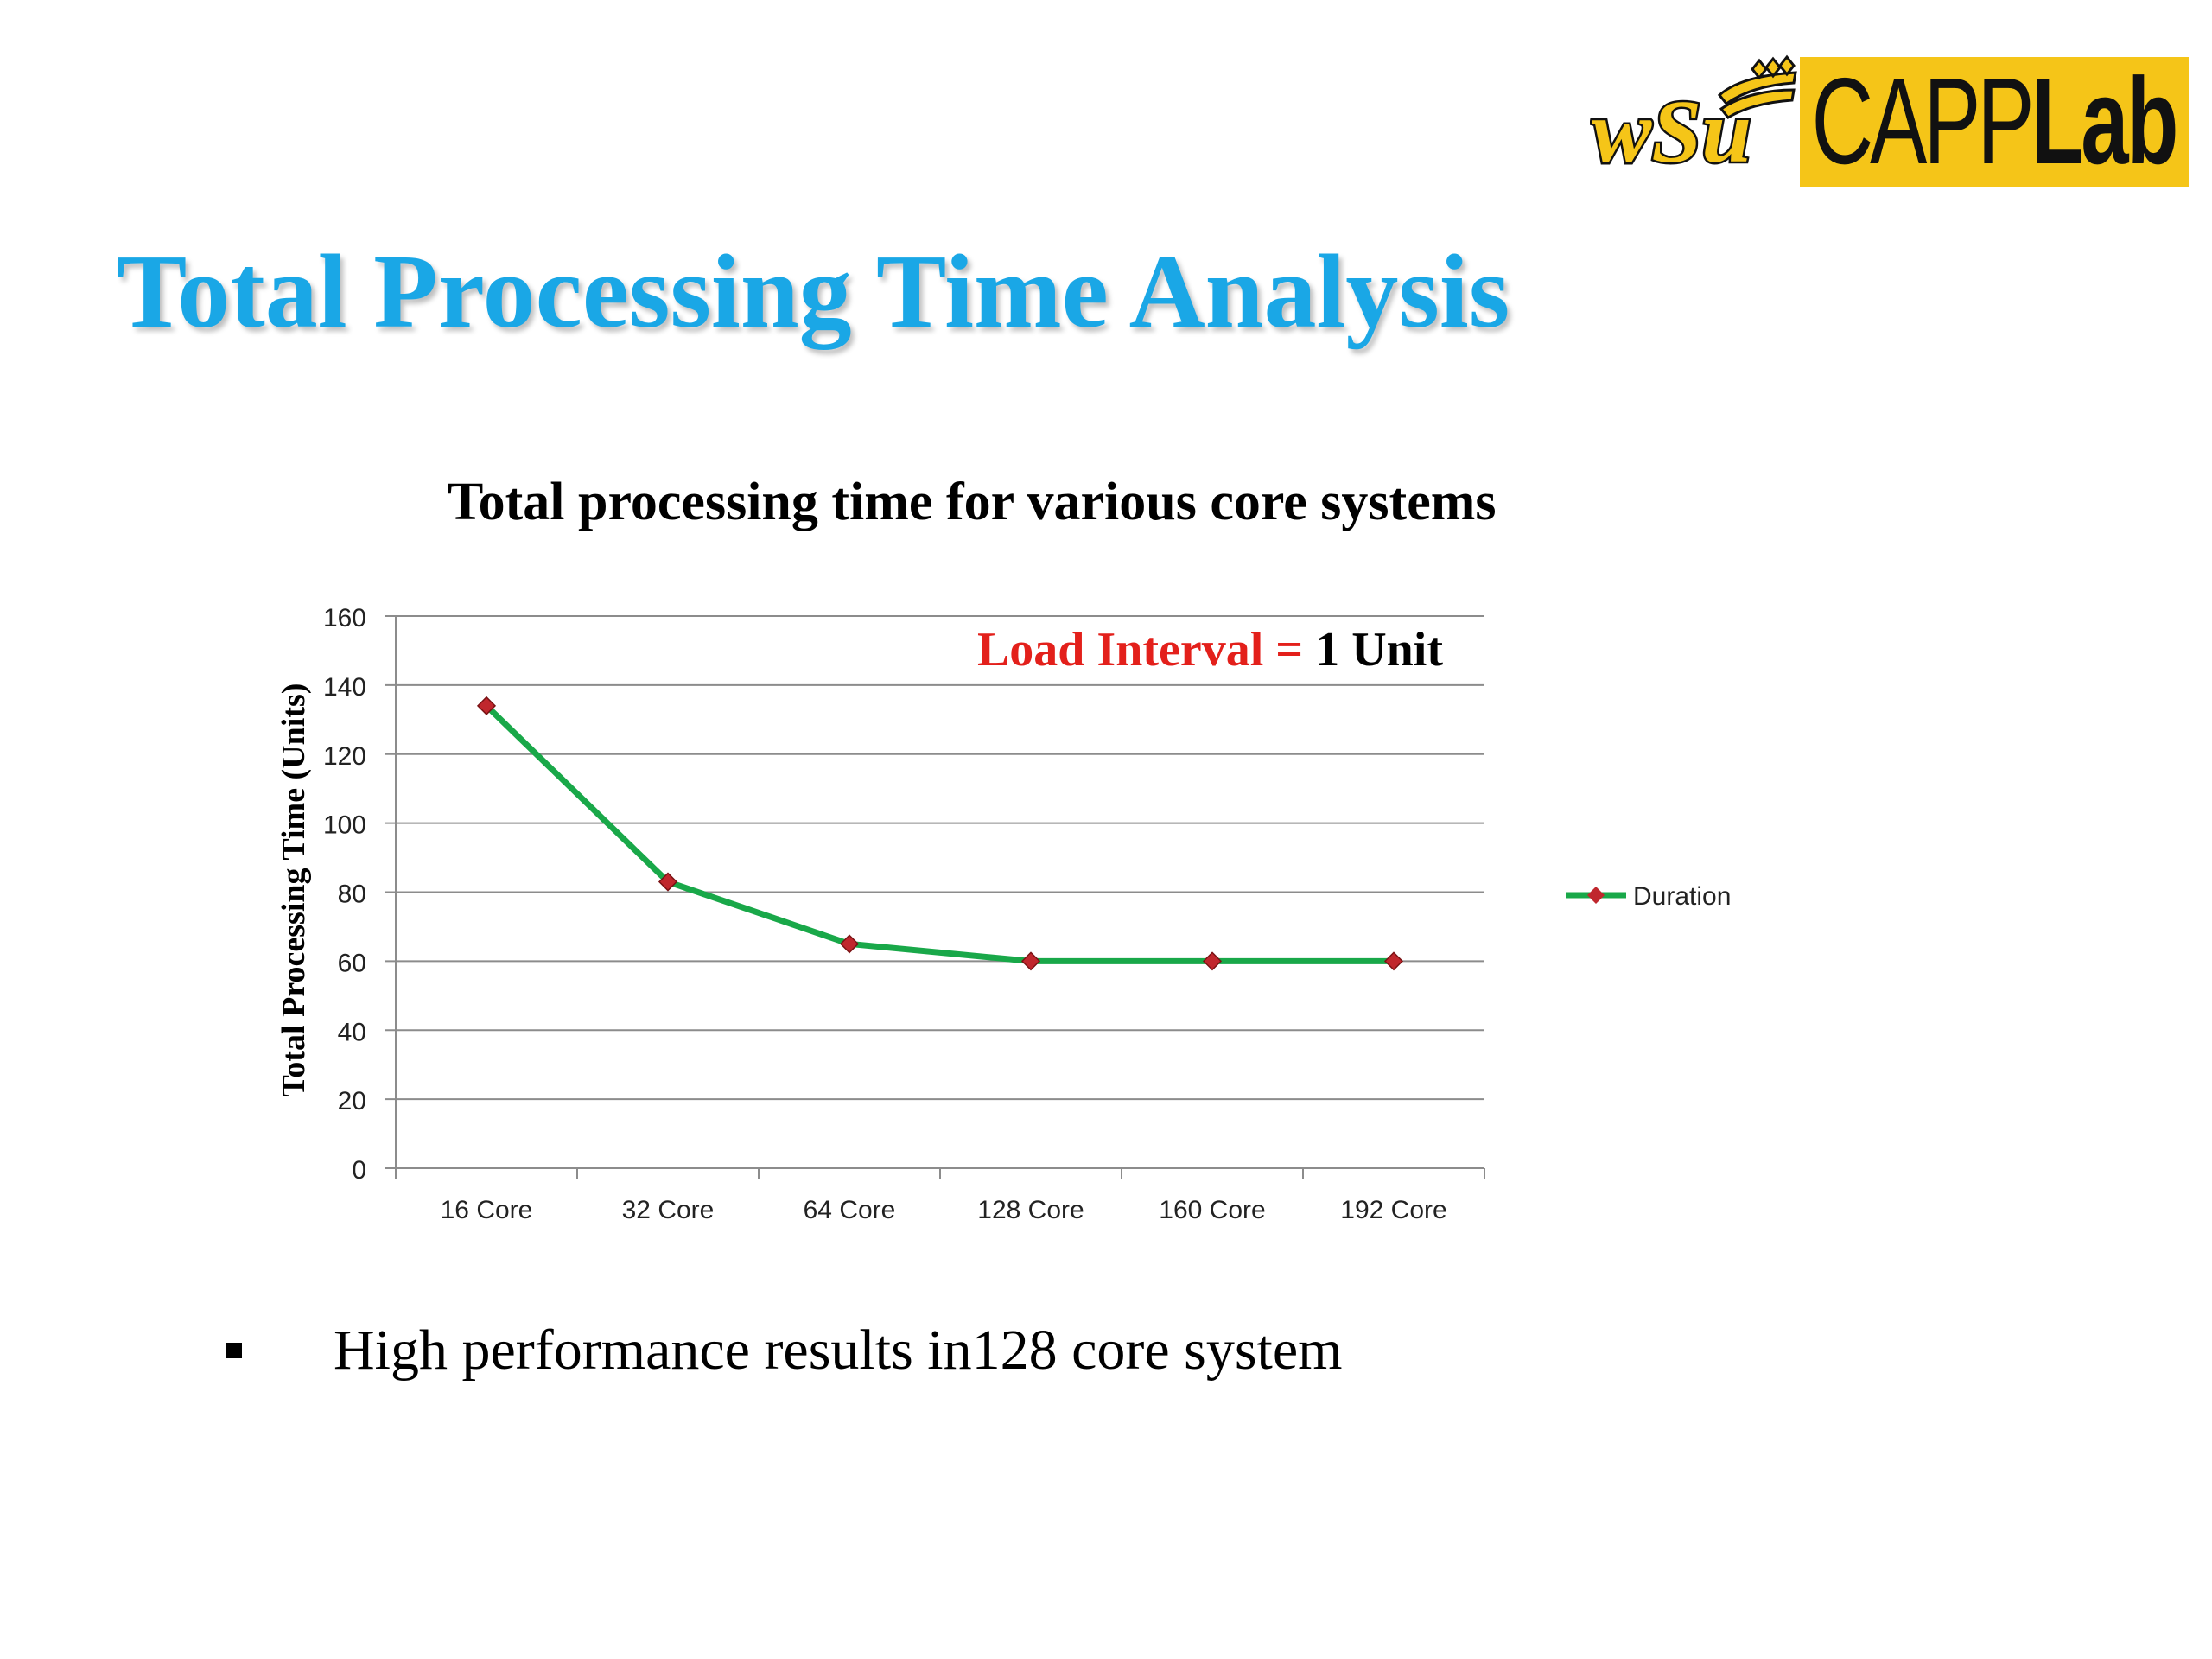  I want to click on bullet-square-icon, so click(234, 1350).